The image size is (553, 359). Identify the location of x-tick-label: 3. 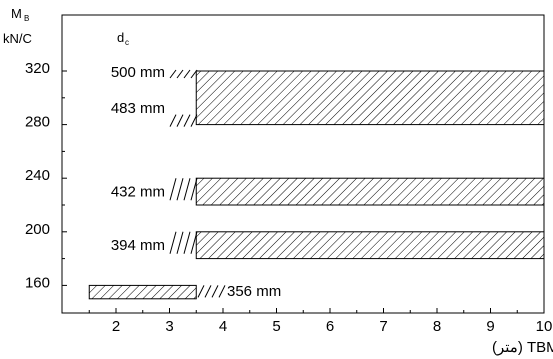
(169, 326).